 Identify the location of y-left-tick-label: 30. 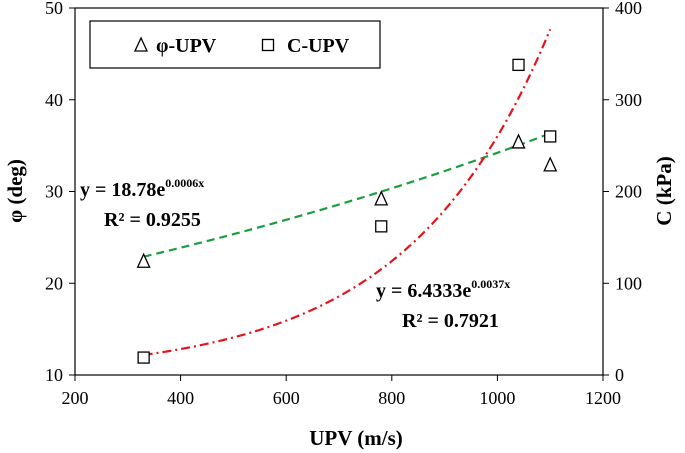
(54, 192).